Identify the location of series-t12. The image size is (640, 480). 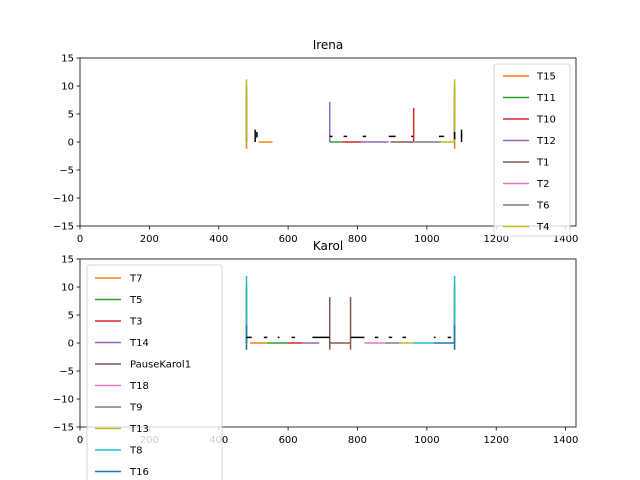
(350, 118).